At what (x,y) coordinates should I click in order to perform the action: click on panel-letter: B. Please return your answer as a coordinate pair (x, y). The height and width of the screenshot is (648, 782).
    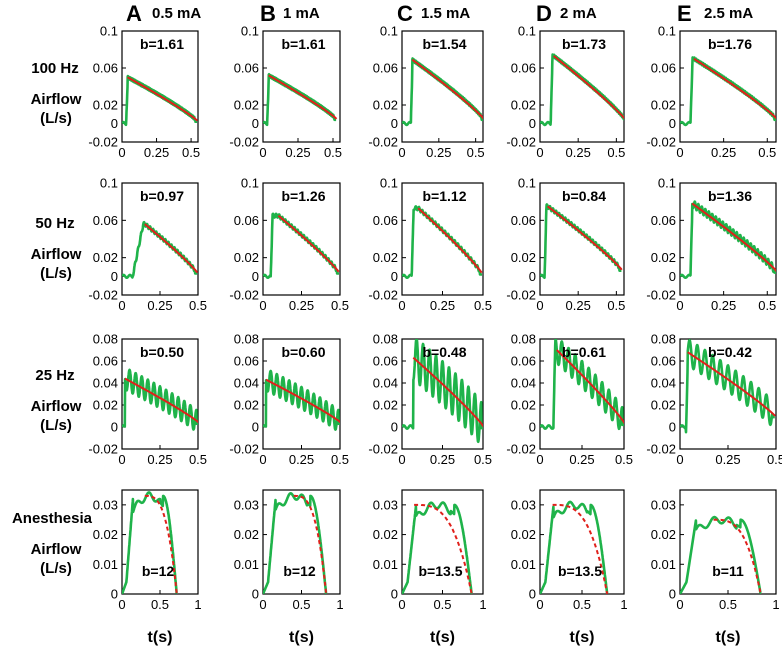
    Looking at the image, I should click on (268, 13).